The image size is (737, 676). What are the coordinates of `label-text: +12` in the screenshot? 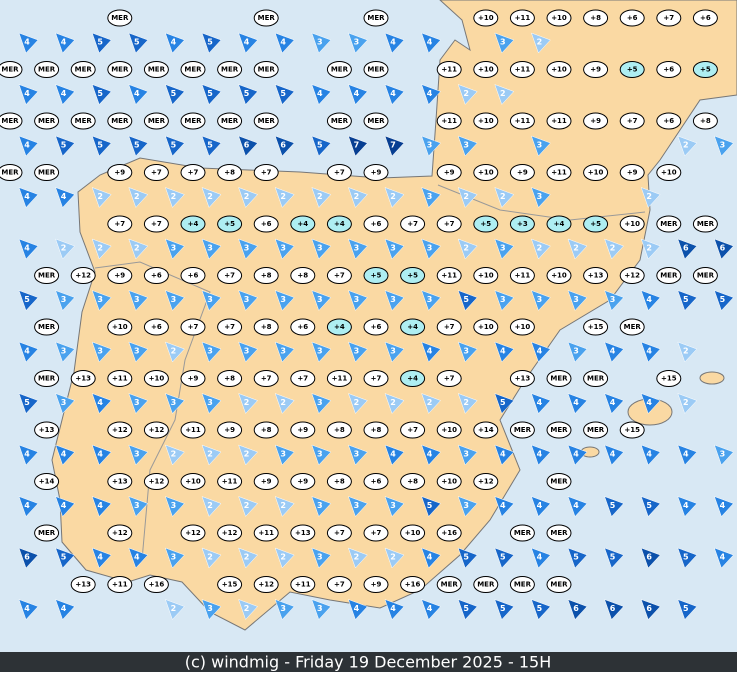 It's located at (486, 482).